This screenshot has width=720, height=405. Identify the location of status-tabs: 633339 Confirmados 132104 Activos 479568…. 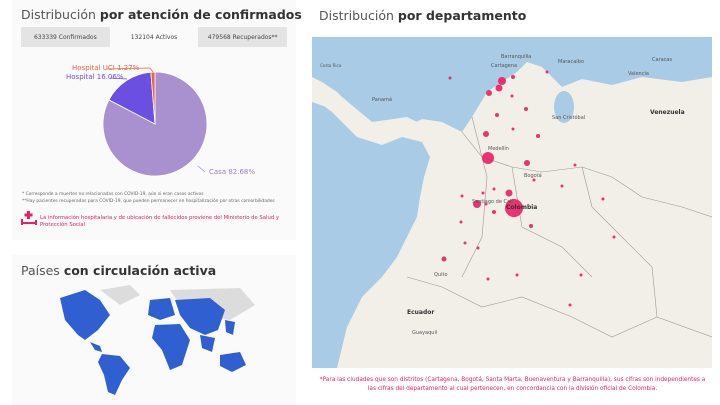
(154, 37).